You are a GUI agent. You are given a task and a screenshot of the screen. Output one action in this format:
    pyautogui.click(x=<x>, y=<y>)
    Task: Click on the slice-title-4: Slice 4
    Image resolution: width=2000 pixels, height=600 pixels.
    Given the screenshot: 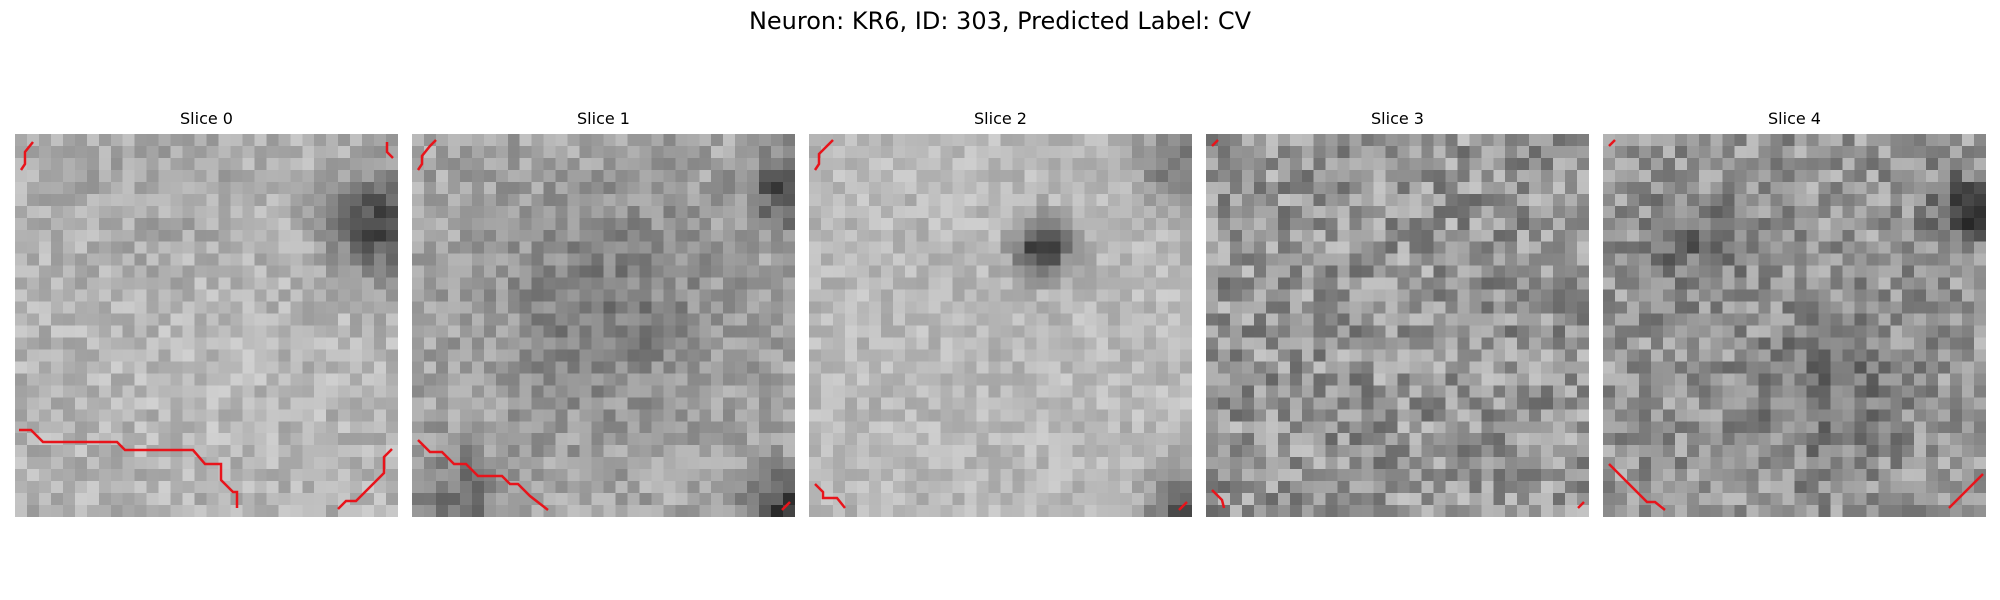 What is the action you would take?
    pyautogui.click(x=1794, y=118)
    